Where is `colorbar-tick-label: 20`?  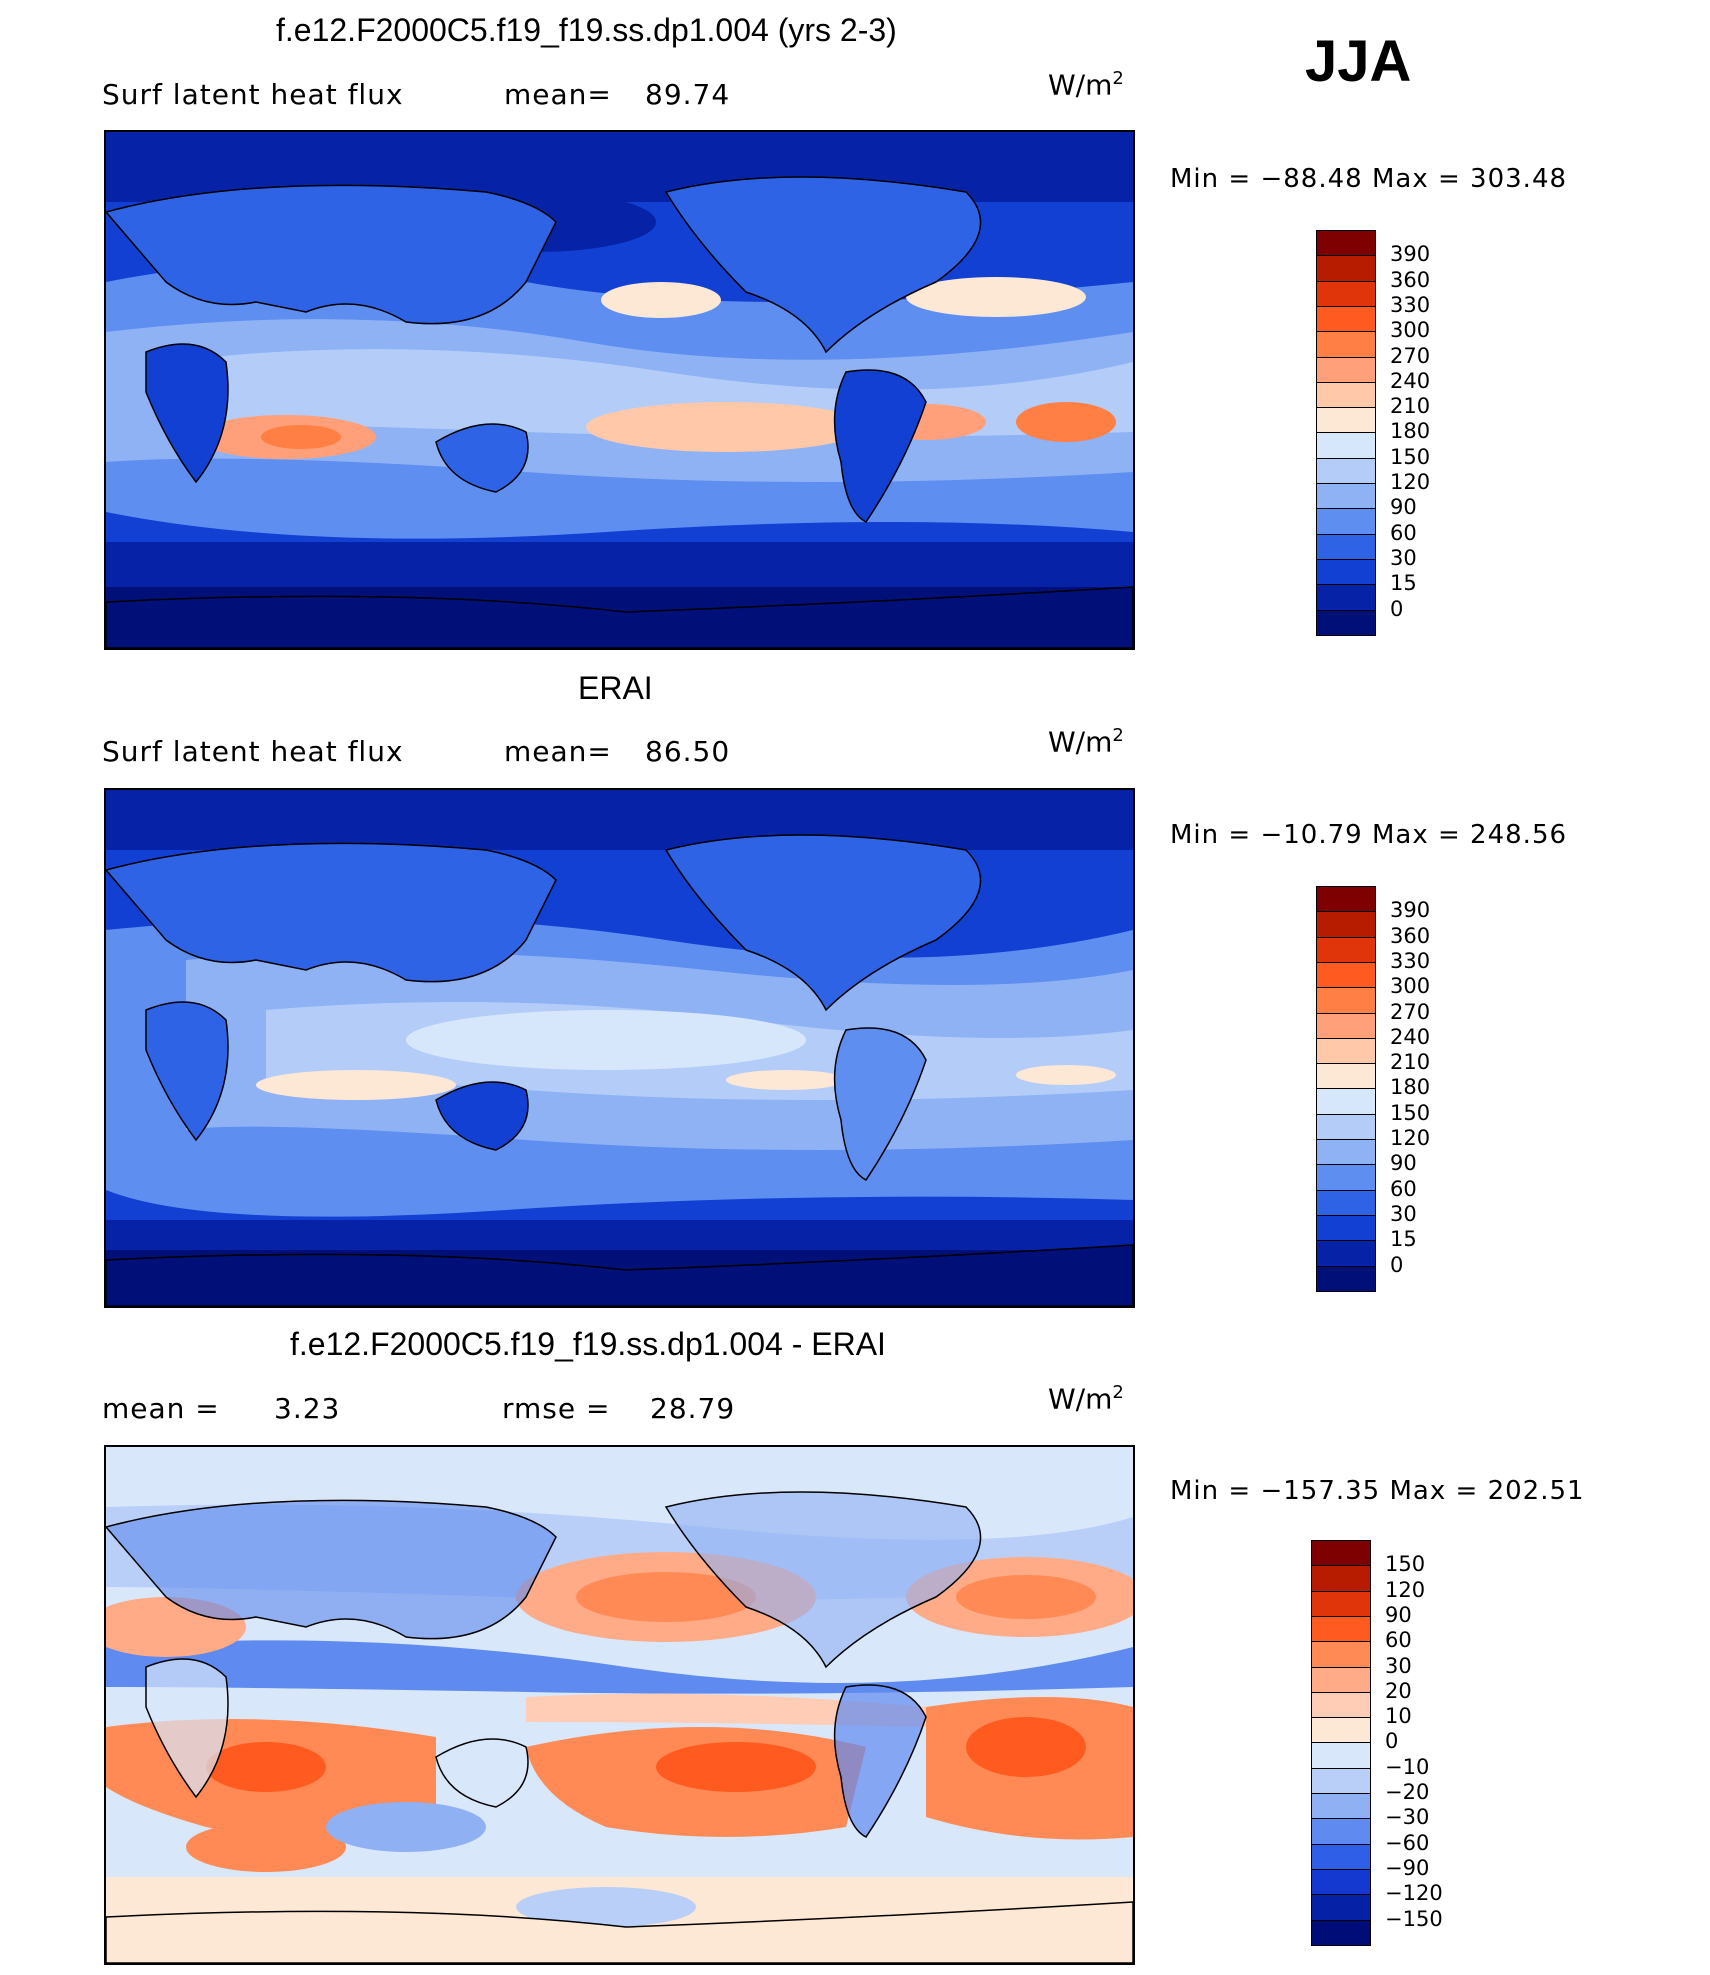 colorbar-tick-label: 20 is located at coordinates (1398, 1690).